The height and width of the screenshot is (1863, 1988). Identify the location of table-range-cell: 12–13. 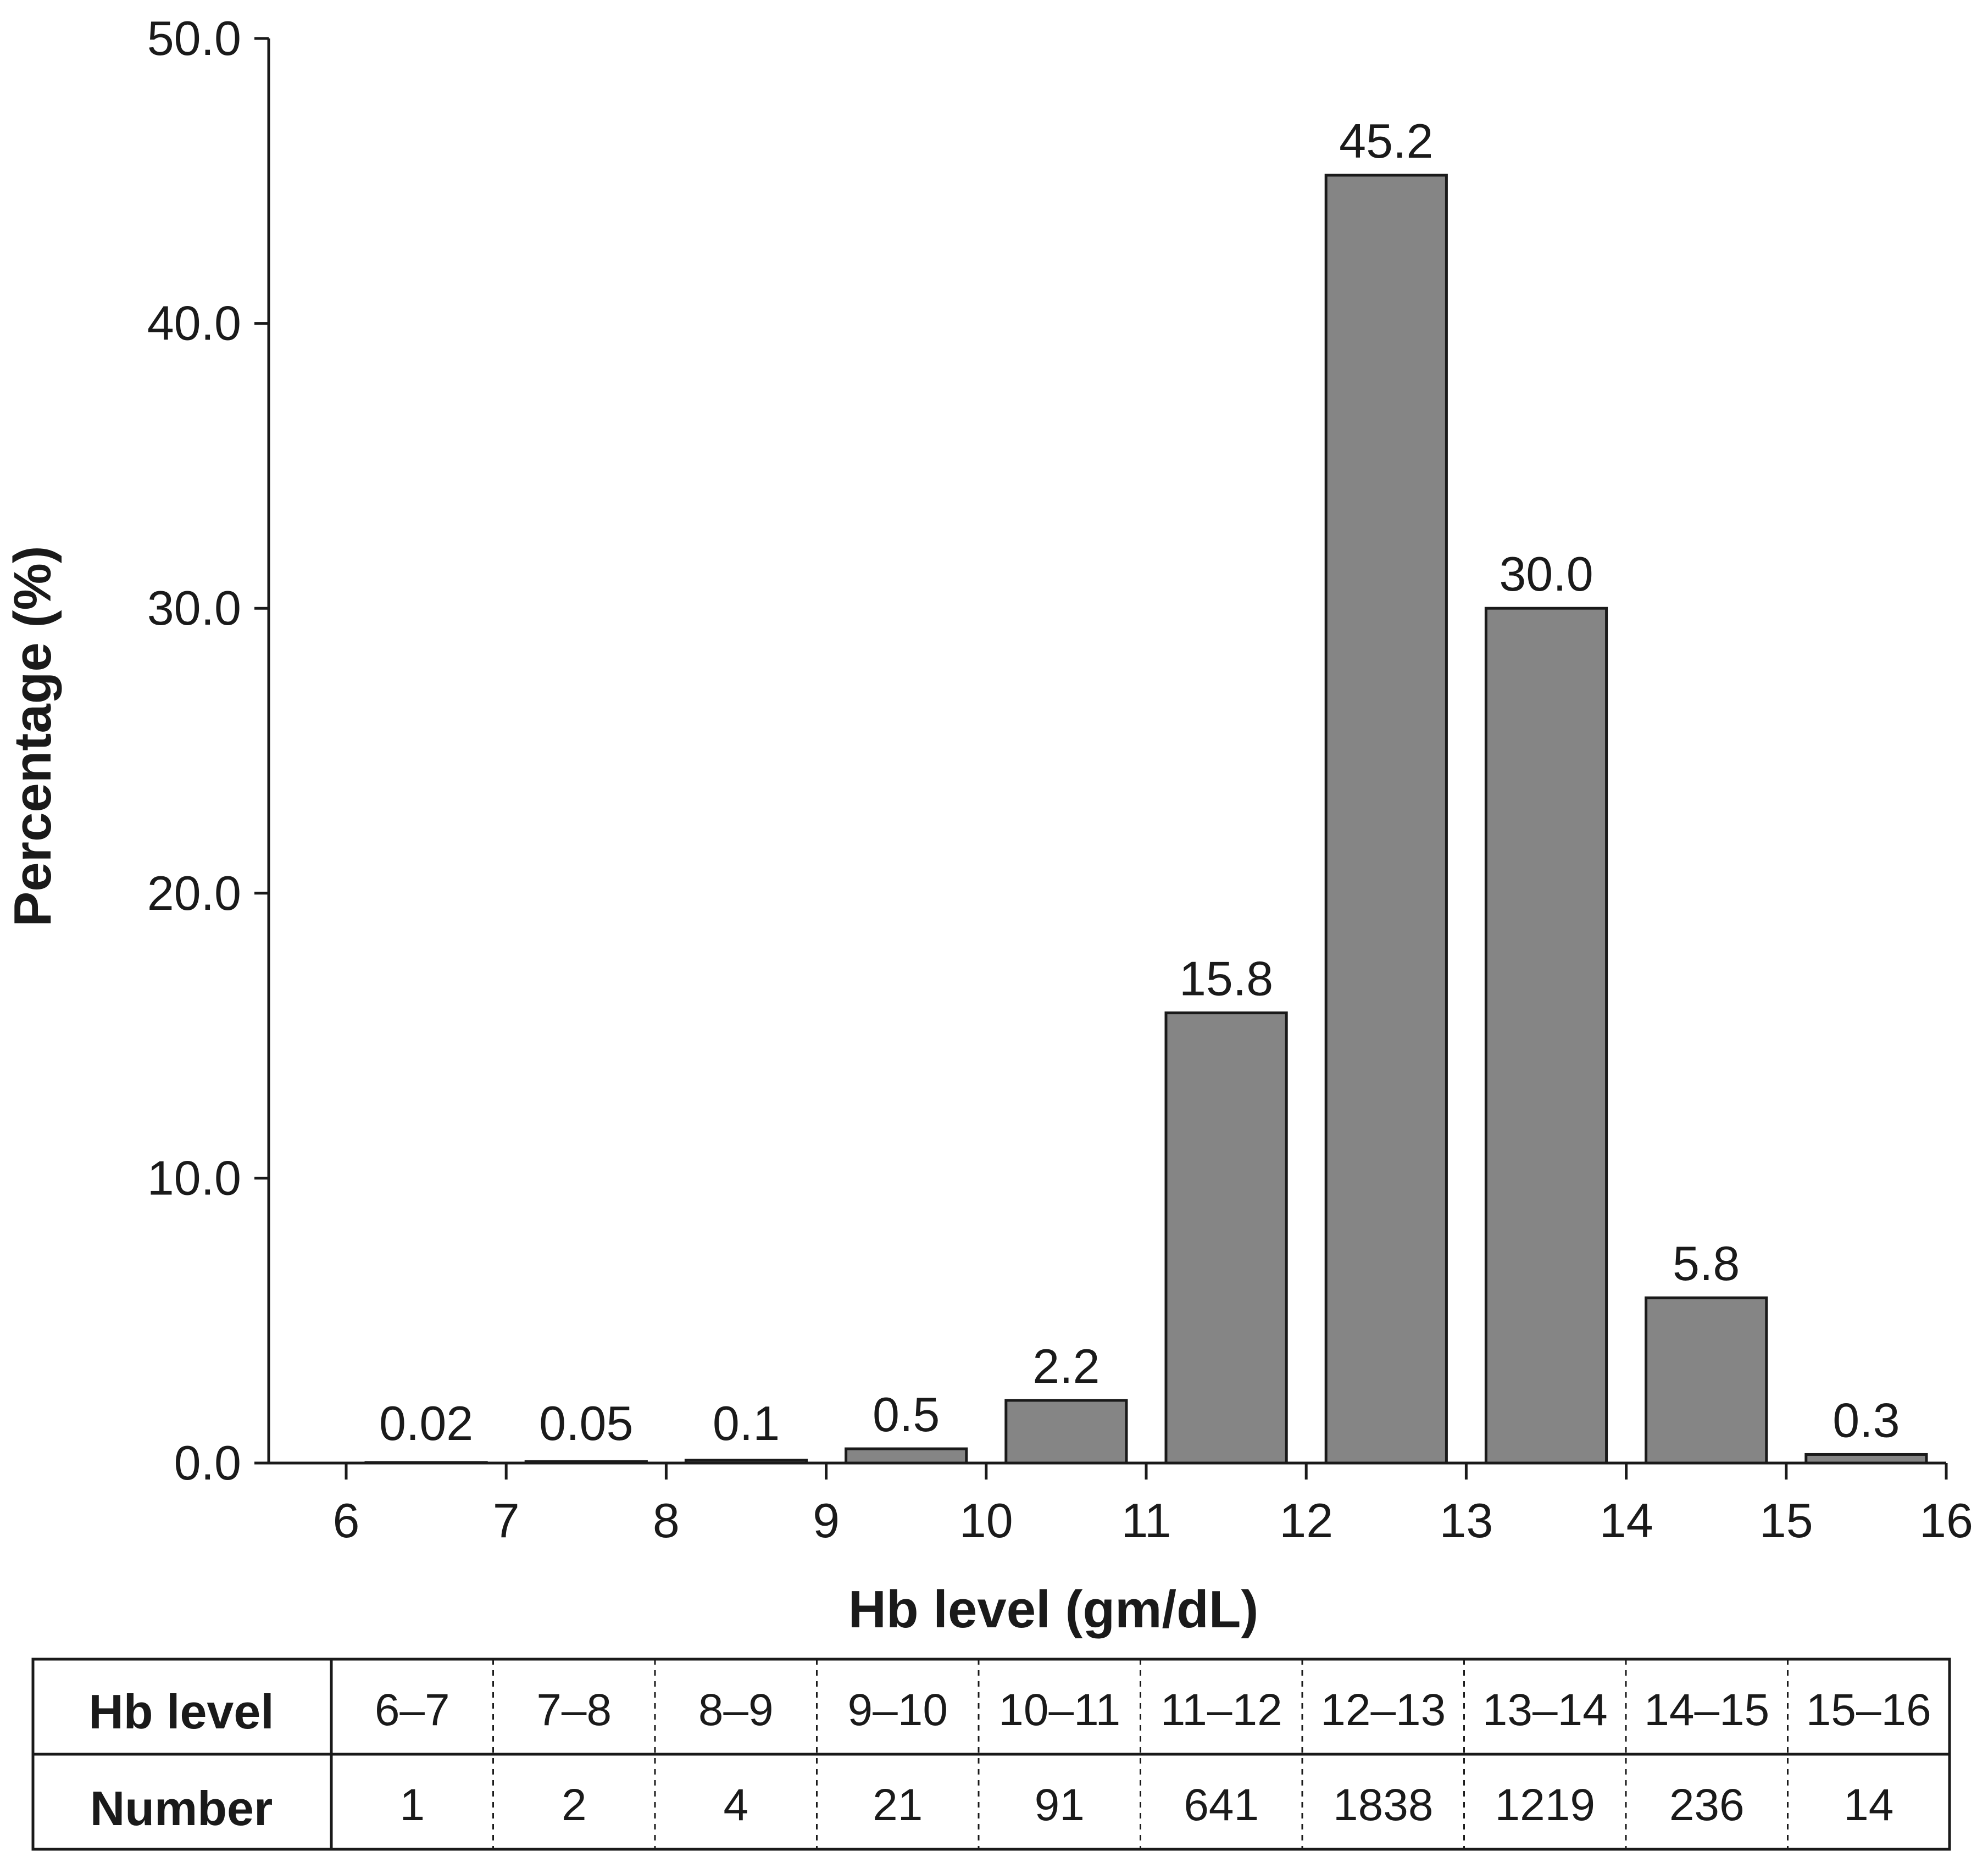
(1383, 1710).